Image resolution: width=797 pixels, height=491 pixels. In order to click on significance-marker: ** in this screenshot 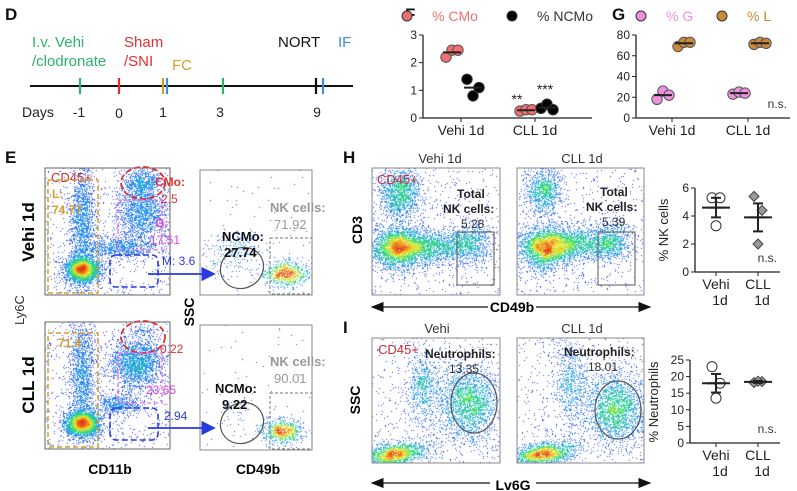, I will do `click(517, 99)`.